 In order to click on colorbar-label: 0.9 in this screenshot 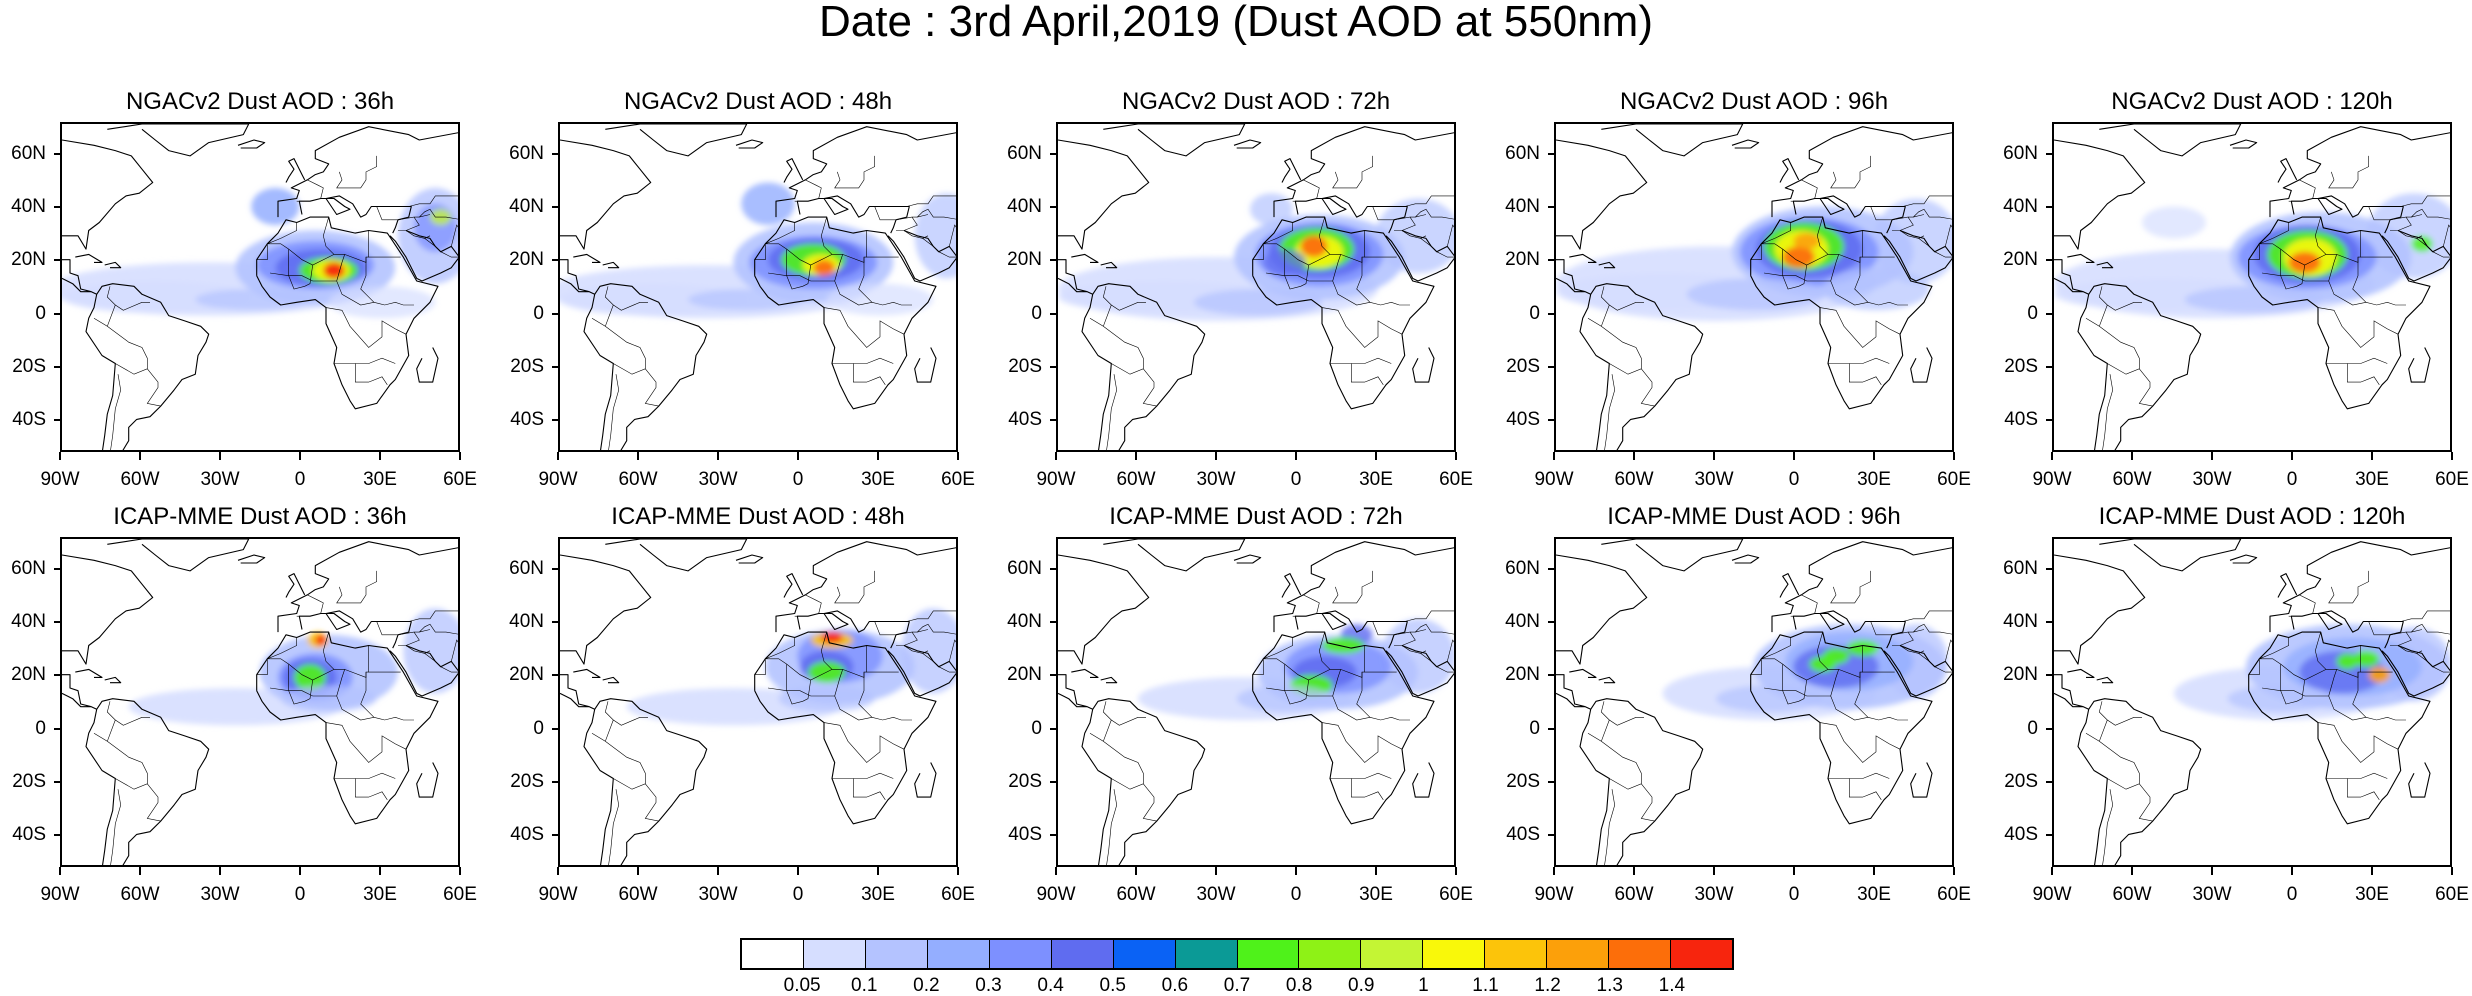, I will do `click(1361, 985)`.